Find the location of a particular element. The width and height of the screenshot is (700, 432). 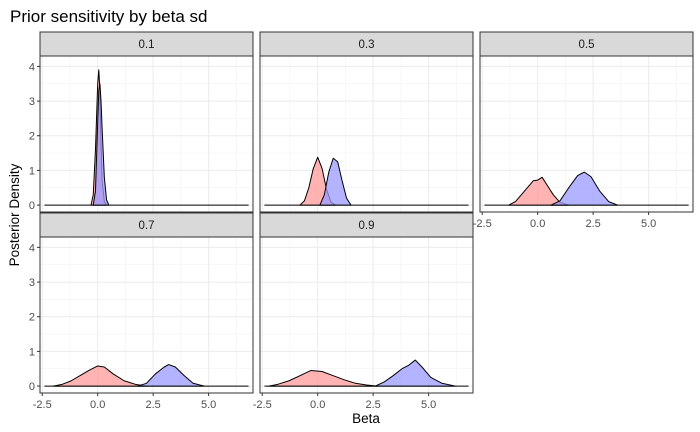

facet-strip-label: 0.5 is located at coordinates (587, 45).